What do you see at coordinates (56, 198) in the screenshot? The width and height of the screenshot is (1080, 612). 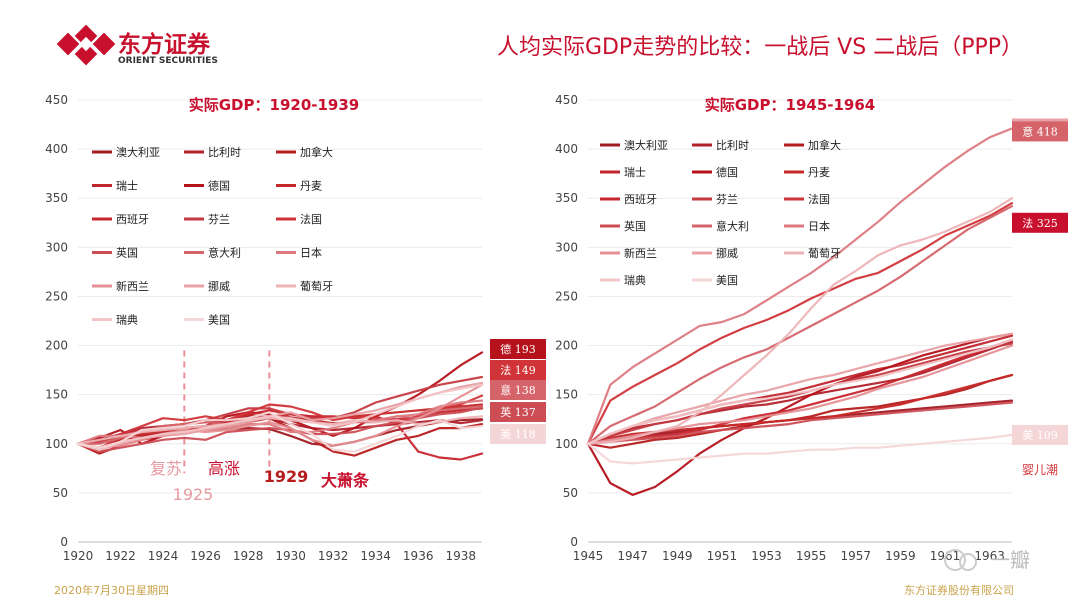 I see `y-tick-label: 350` at bounding box center [56, 198].